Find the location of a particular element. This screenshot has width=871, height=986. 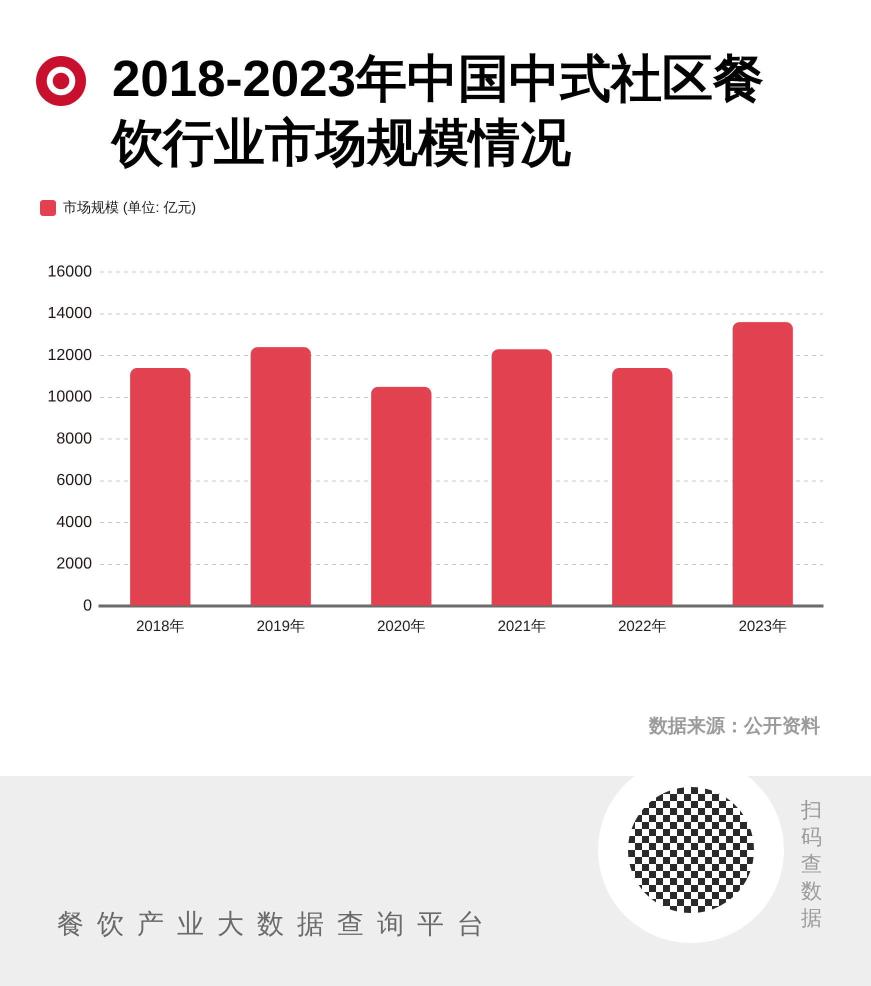

chart-title: 2018-2023年中国中式社区餐饮行业市场规模情况 is located at coordinates (438, 111).